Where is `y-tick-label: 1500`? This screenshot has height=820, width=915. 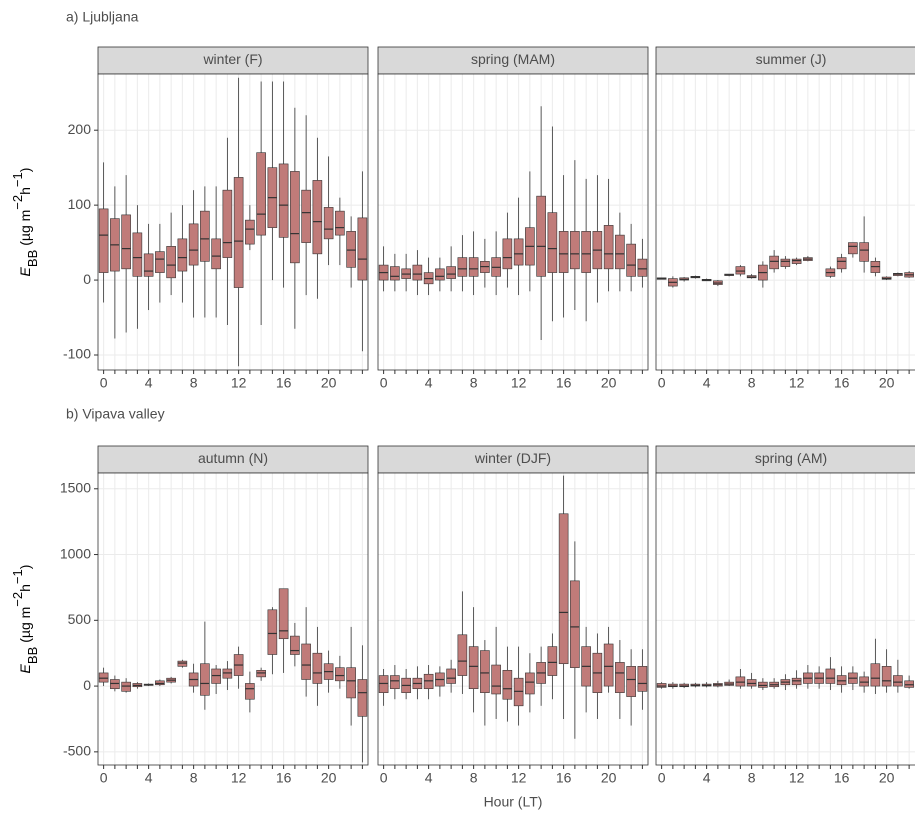 y-tick-label: 1500 is located at coordinates (75, 487).